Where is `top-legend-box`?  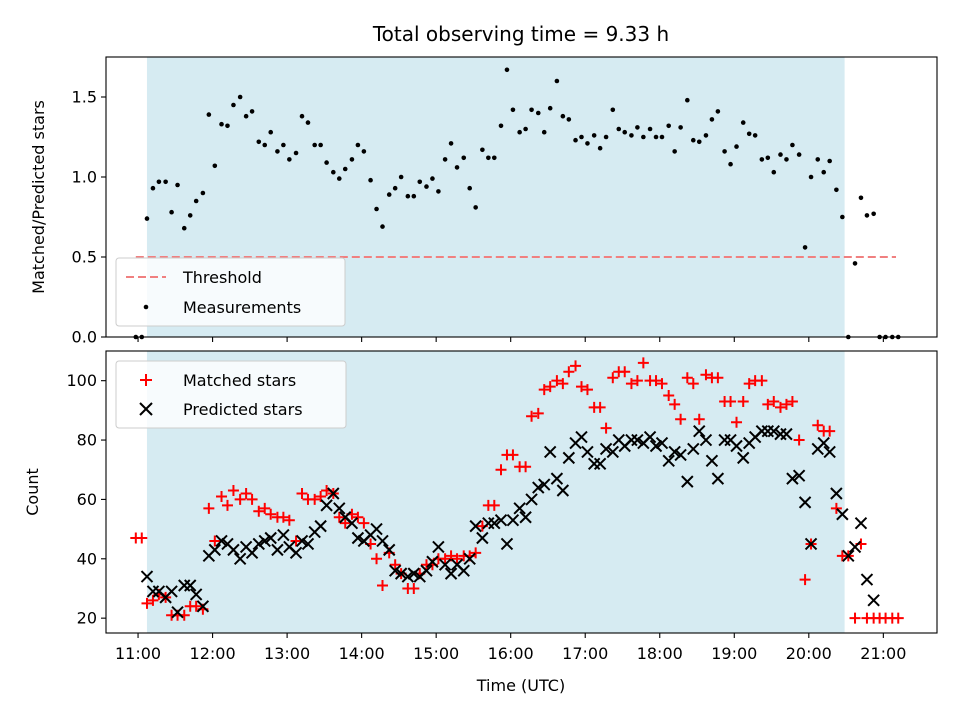
top-legend-box is located at coordinates (230, 292).